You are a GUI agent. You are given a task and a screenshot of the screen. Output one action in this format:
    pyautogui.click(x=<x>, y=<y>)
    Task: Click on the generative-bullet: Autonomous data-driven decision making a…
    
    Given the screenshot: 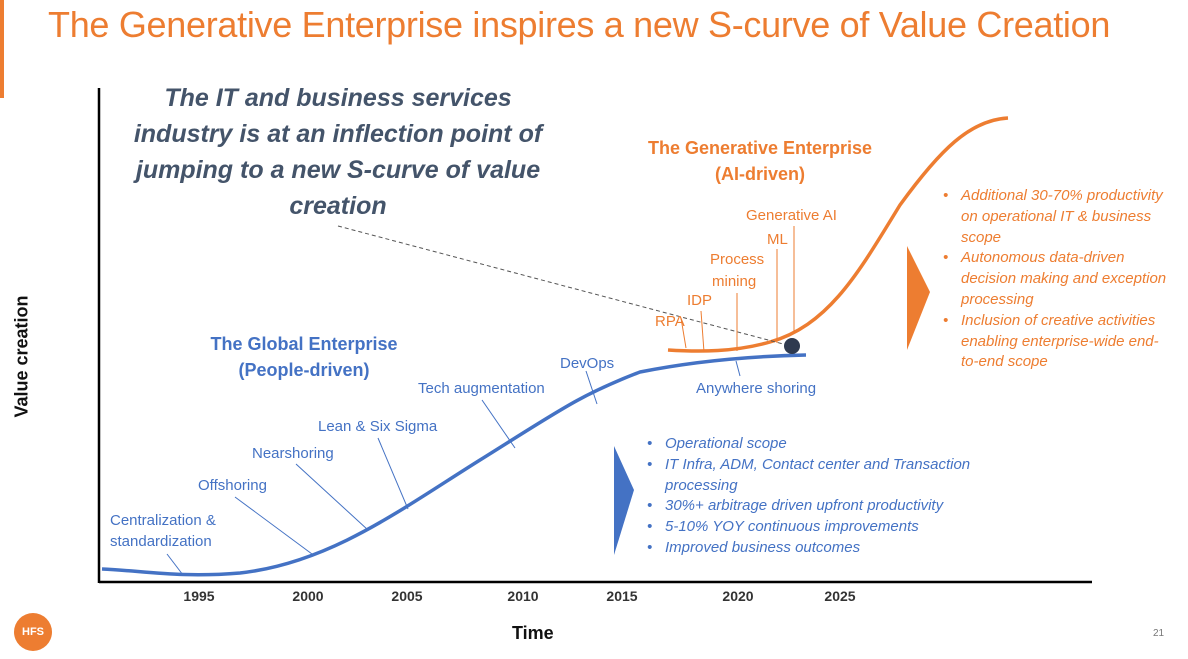 What is the action you would take?
    pyautogui.click(x=1055, y=279)
    